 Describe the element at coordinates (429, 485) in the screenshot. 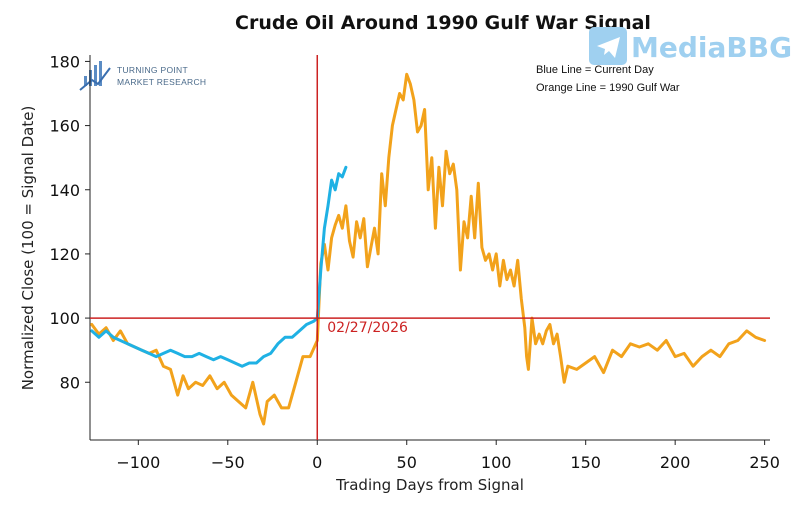

I see `x-axis-label: Trading Days from Signal` at that location.